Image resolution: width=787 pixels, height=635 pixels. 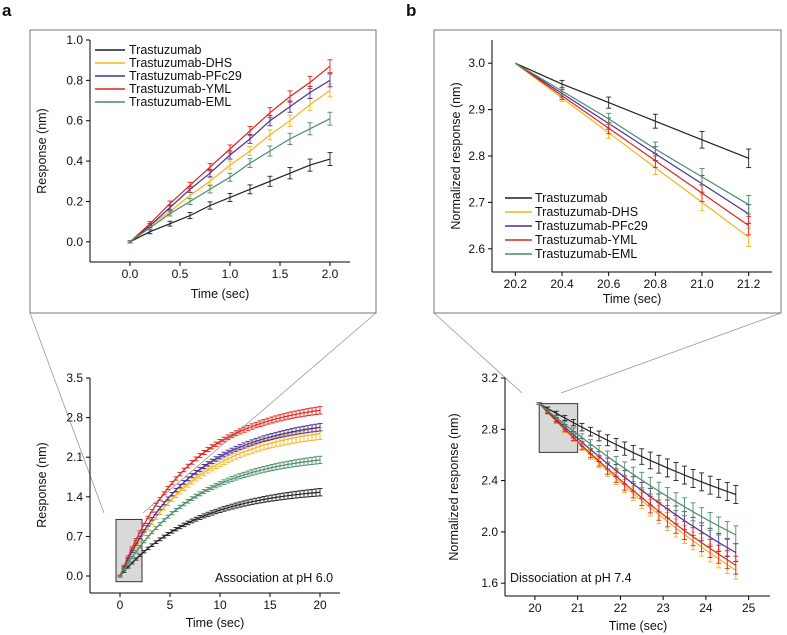 What do you see at coordinates (489, 378) in the screenshot?
I see `y-tick-label: 3.2` at bounding box center [489, 378].